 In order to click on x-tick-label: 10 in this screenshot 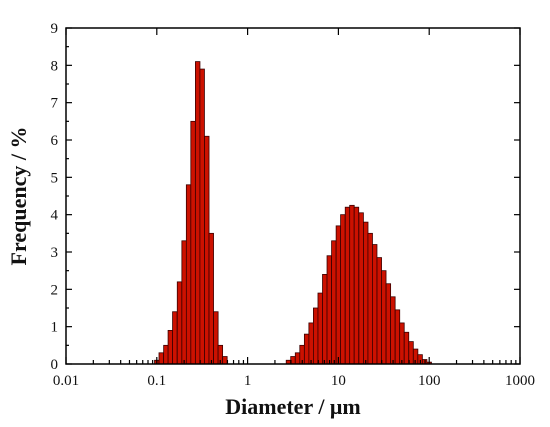, I will do `click(338, 381)`.